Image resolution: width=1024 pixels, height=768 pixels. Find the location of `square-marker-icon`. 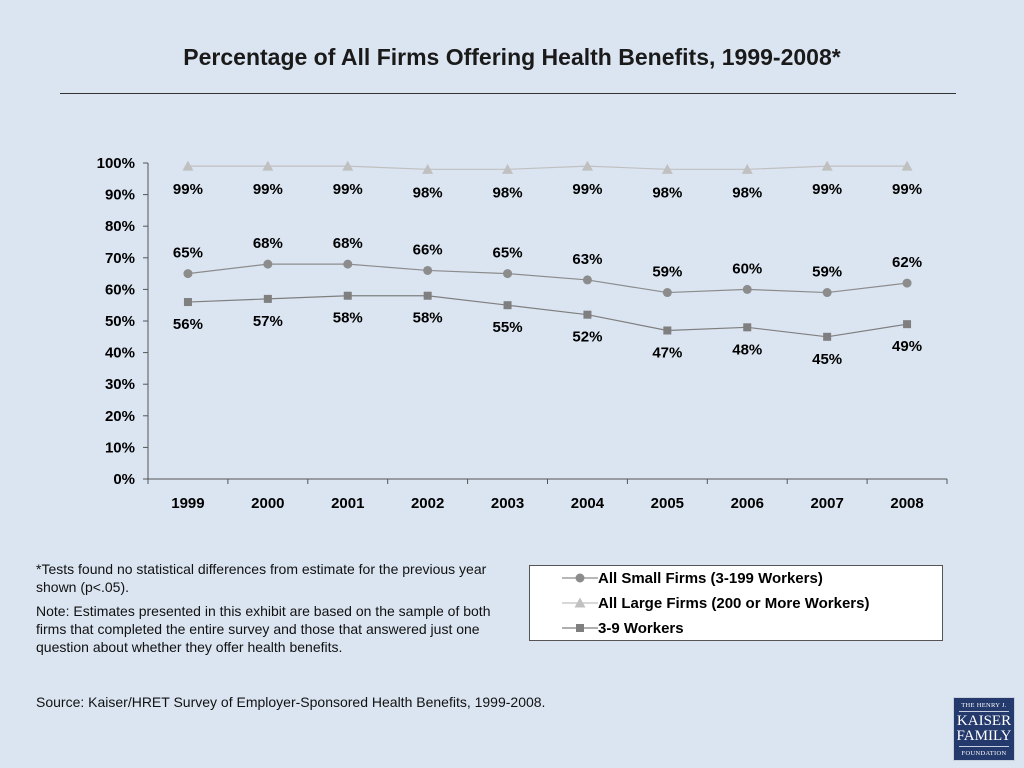

square-marker-icon is located at coordinates (580, 628).